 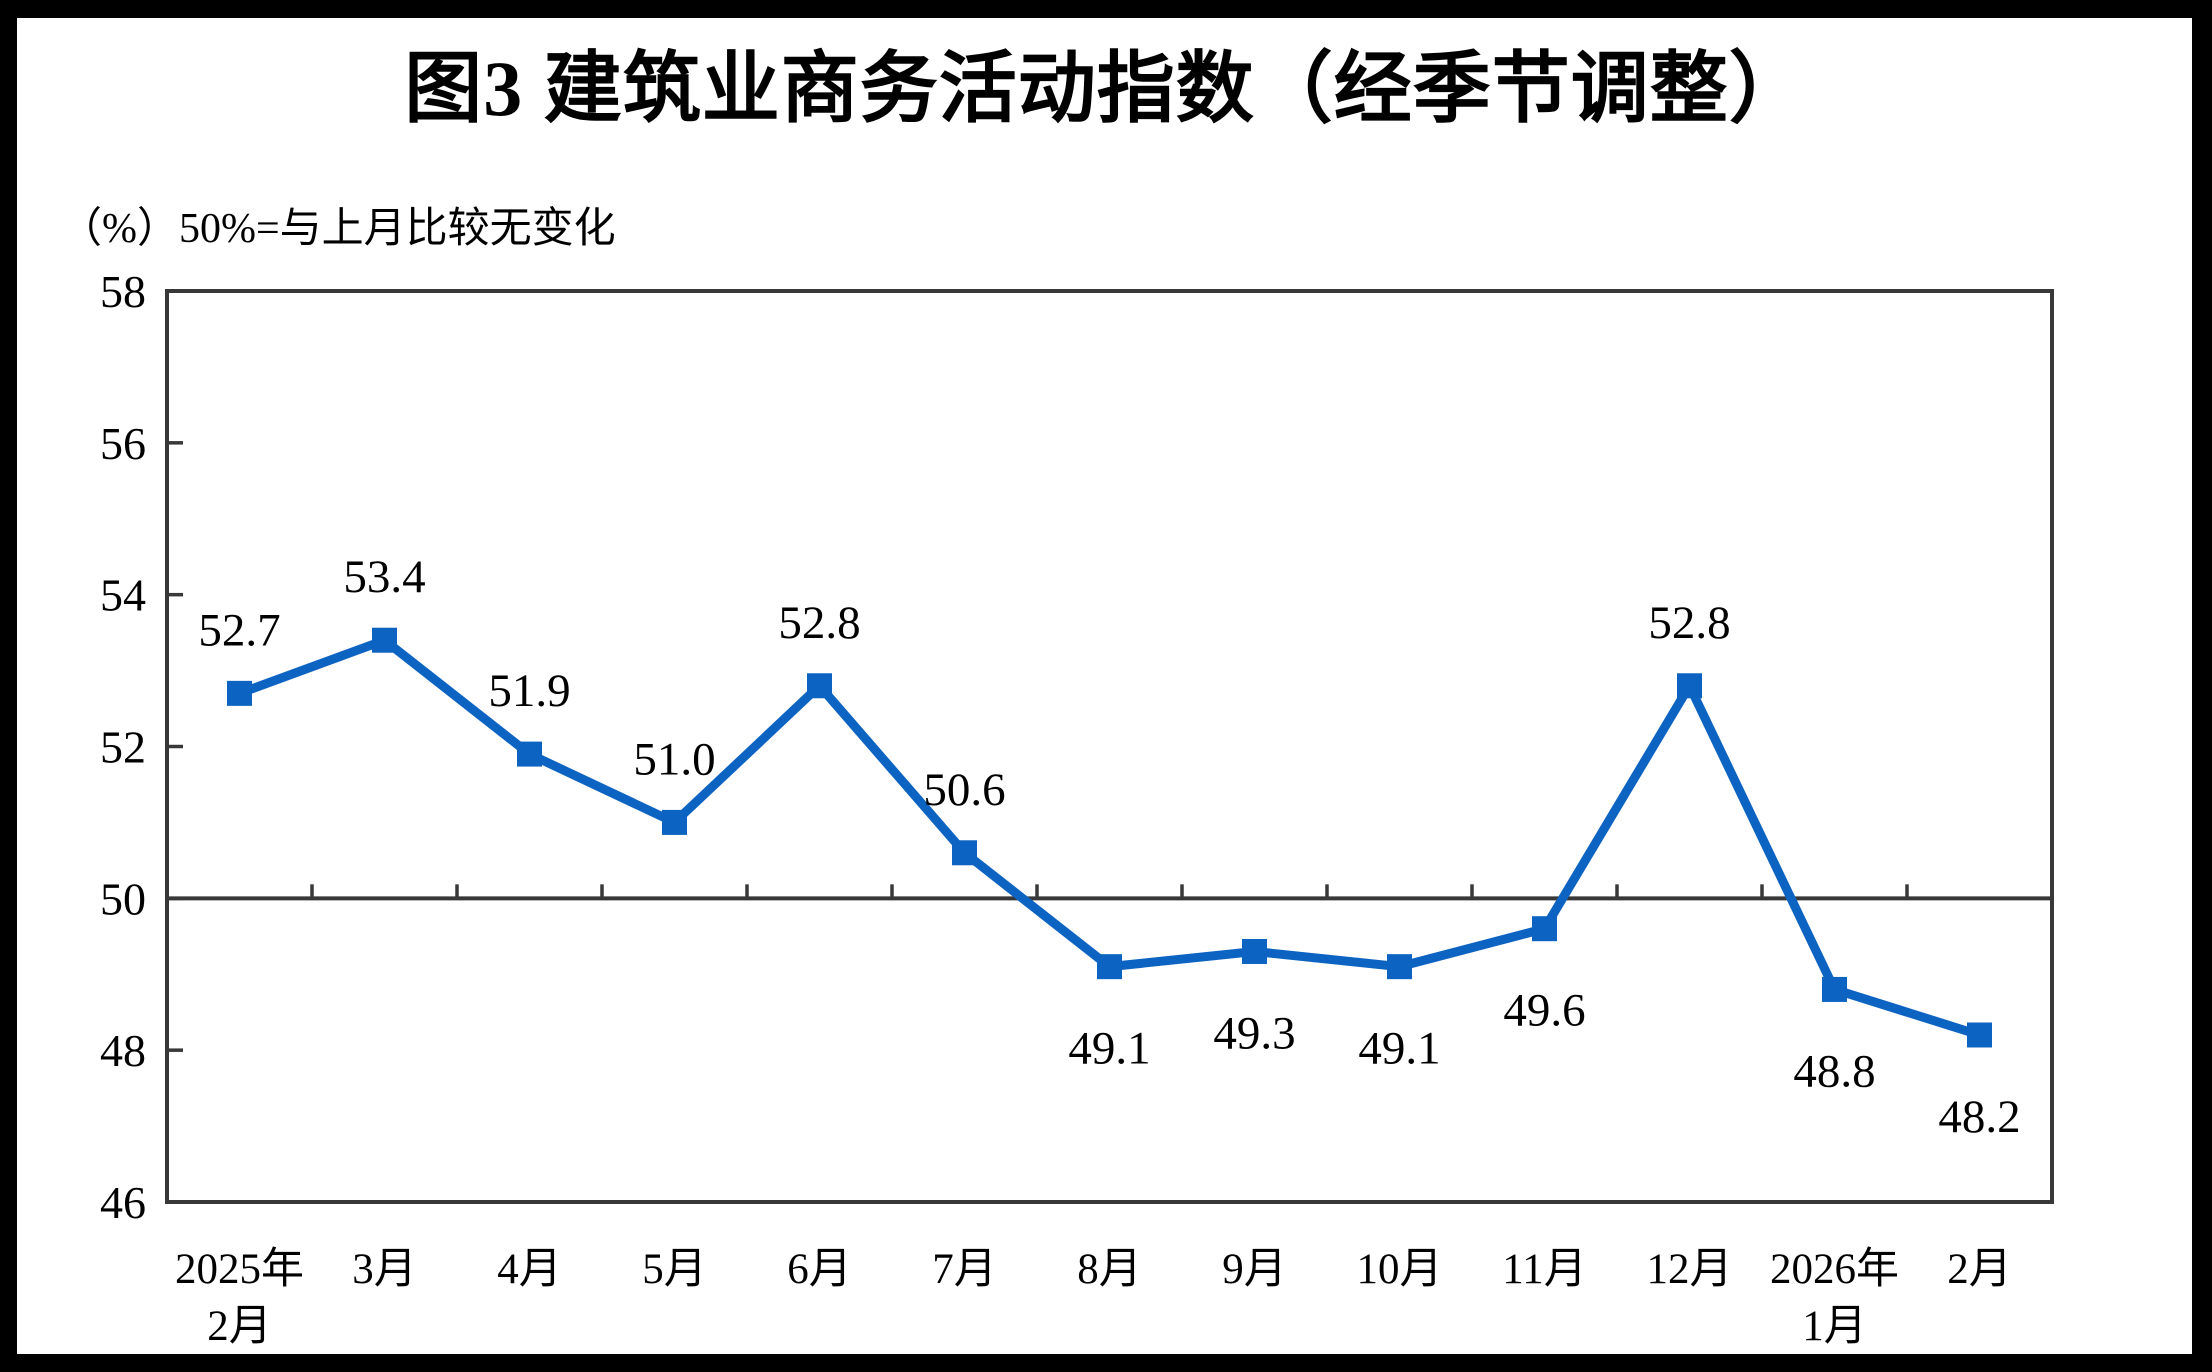 I want to click on data-point-label: 52.7, so click(x=239, y=630).